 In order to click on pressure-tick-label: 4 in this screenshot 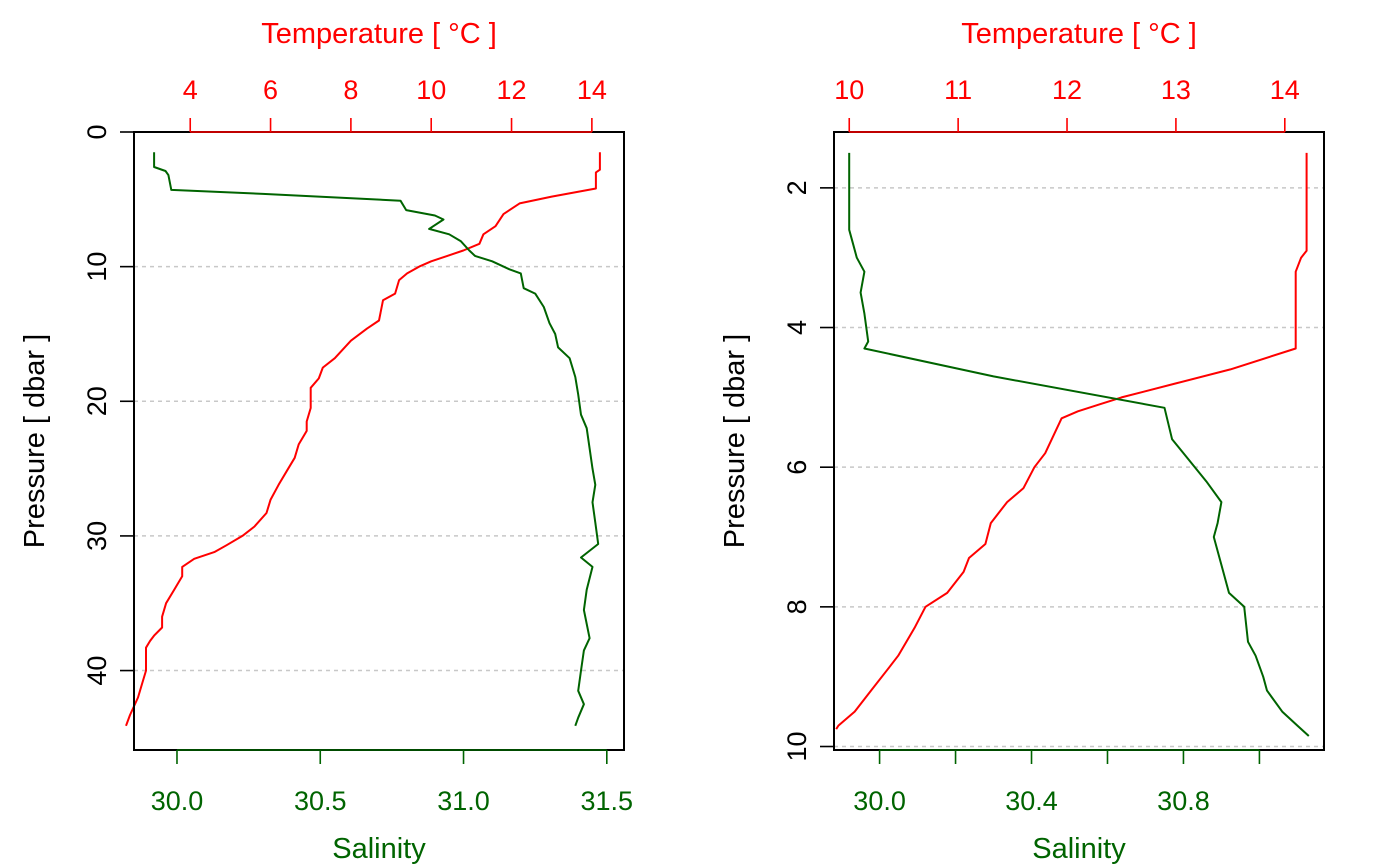, I will do `click(797, 327)`.